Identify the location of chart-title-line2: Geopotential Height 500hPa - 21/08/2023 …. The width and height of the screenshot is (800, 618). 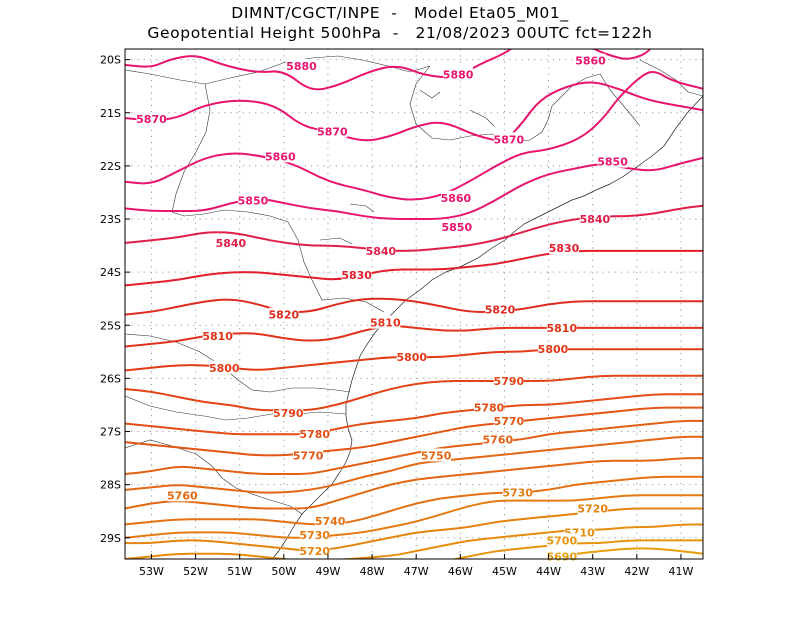
(400, 33).